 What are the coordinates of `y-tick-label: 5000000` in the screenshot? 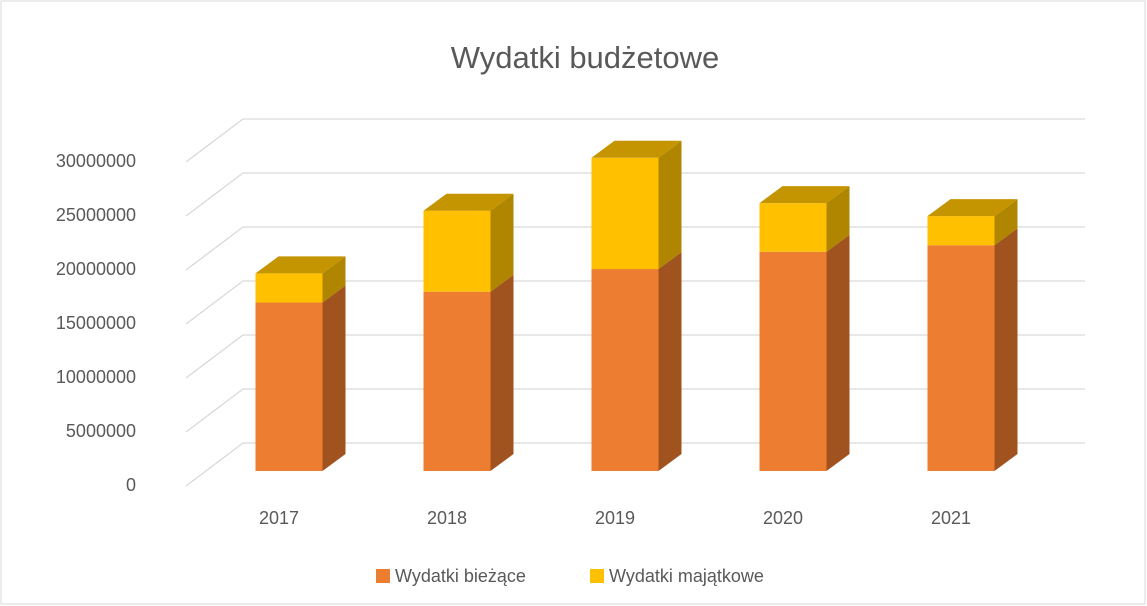 It's located at (101, 431).